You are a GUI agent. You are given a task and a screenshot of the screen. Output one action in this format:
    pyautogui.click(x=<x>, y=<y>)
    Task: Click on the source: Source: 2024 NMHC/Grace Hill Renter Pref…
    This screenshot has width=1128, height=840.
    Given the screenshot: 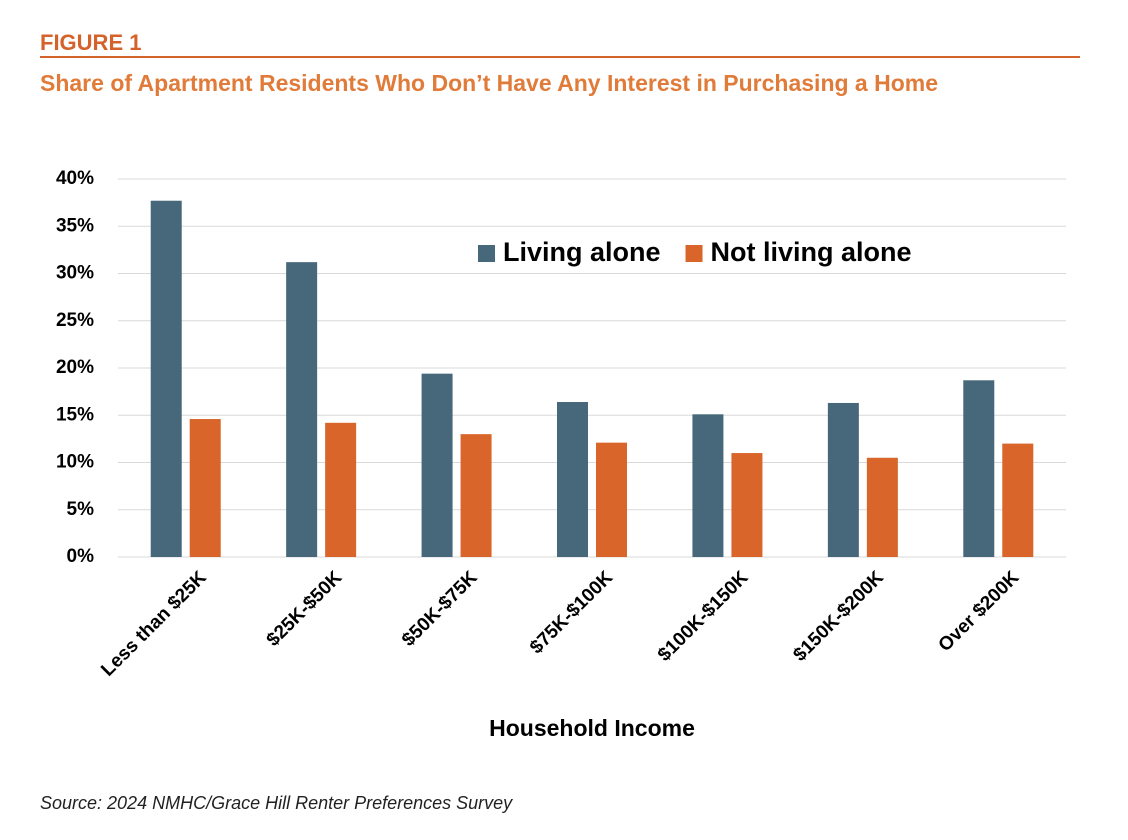 What is the action you would take?
    pyautogui.click(x=276, y=803)
    